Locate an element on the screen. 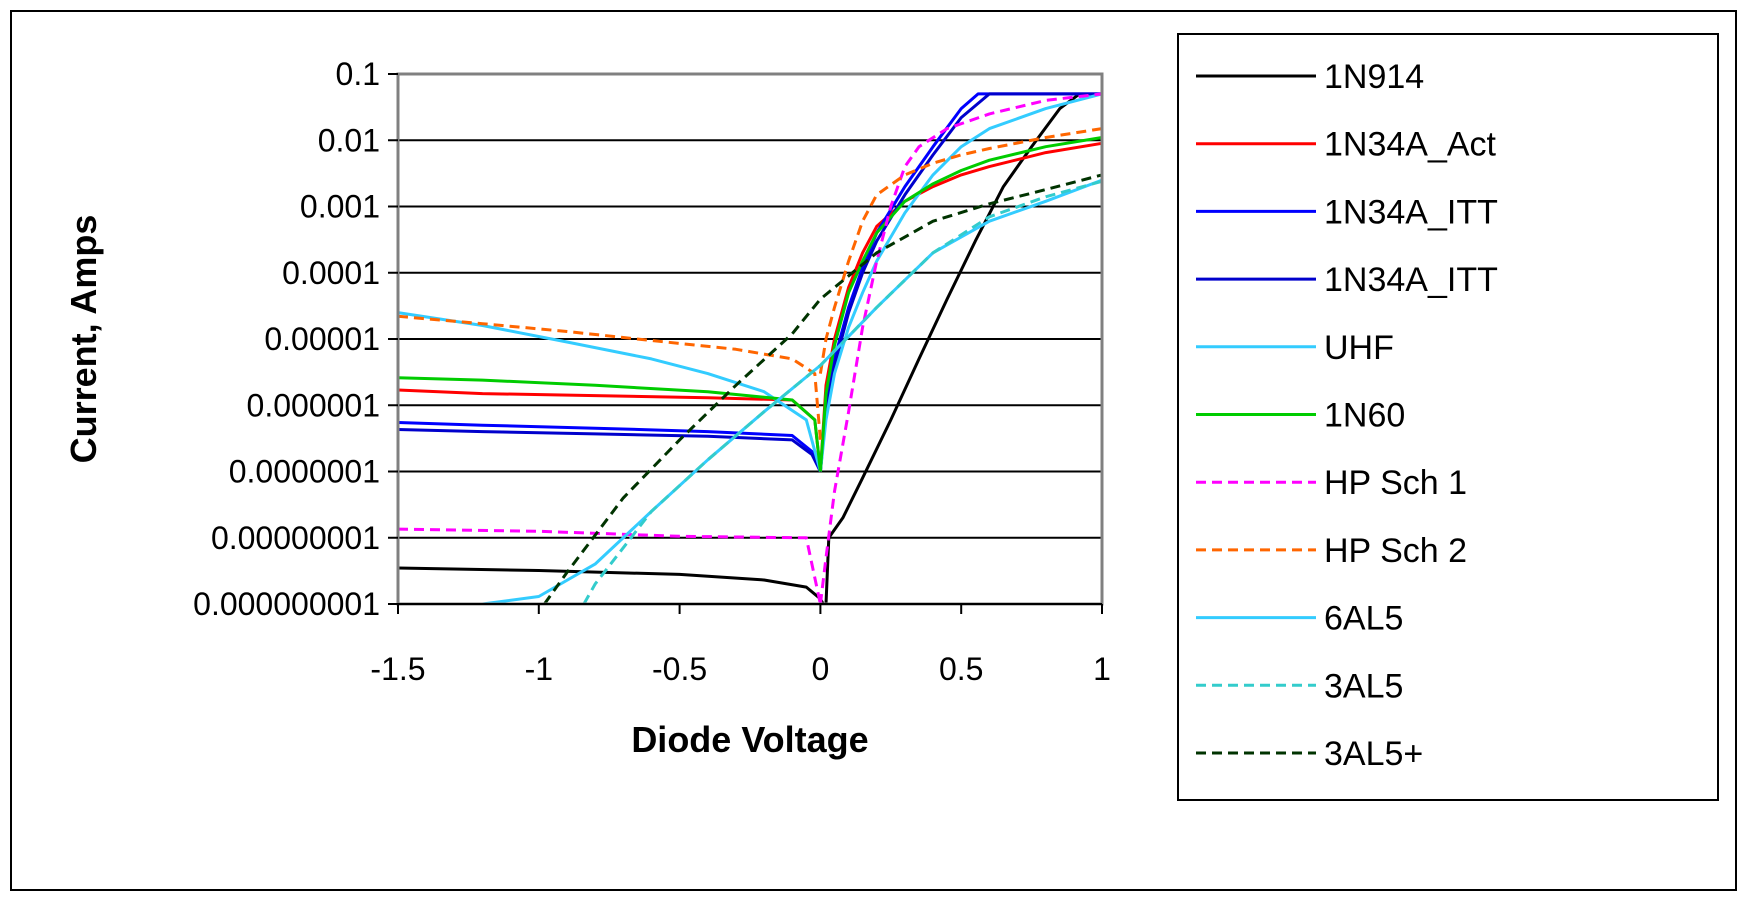 The height and width of the screenshot is (902, 1748). y-tick-label: 0.001 is located at coordinates (340, 207).